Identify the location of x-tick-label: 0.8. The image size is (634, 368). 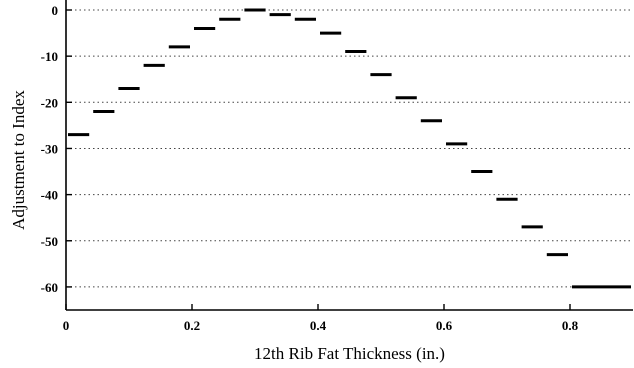
(570, 325).